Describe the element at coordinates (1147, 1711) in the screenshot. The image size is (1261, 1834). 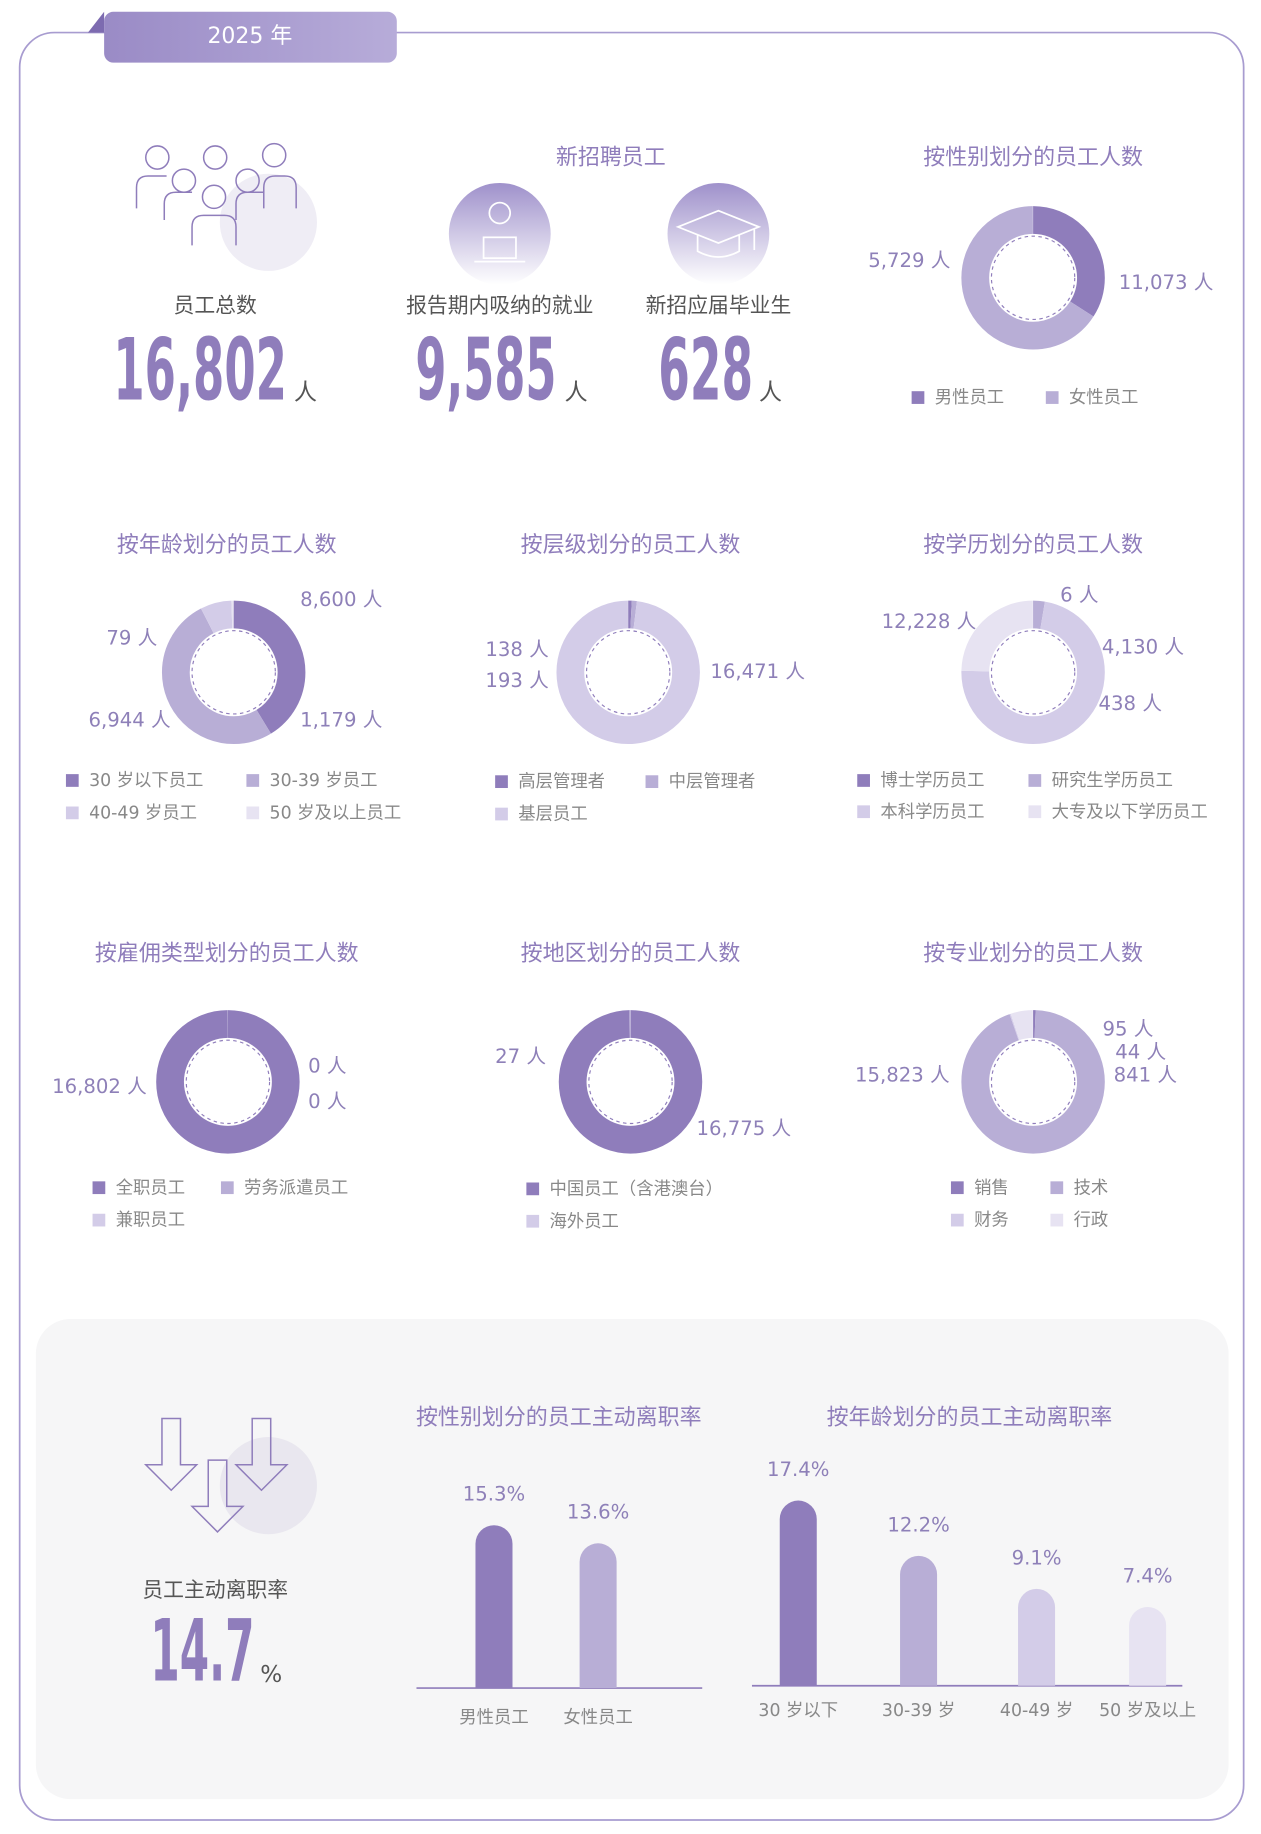
I see `x-tick-label: 50 岁及以上` at that location.